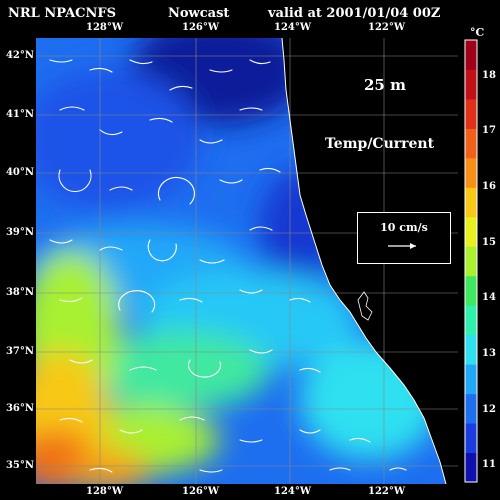 Image resolution: width=500 pixels, height=500 pixels. Describe the element at coordinates (489, 75) in the screenshot. I see `colorbar-tick: 18` at that location.